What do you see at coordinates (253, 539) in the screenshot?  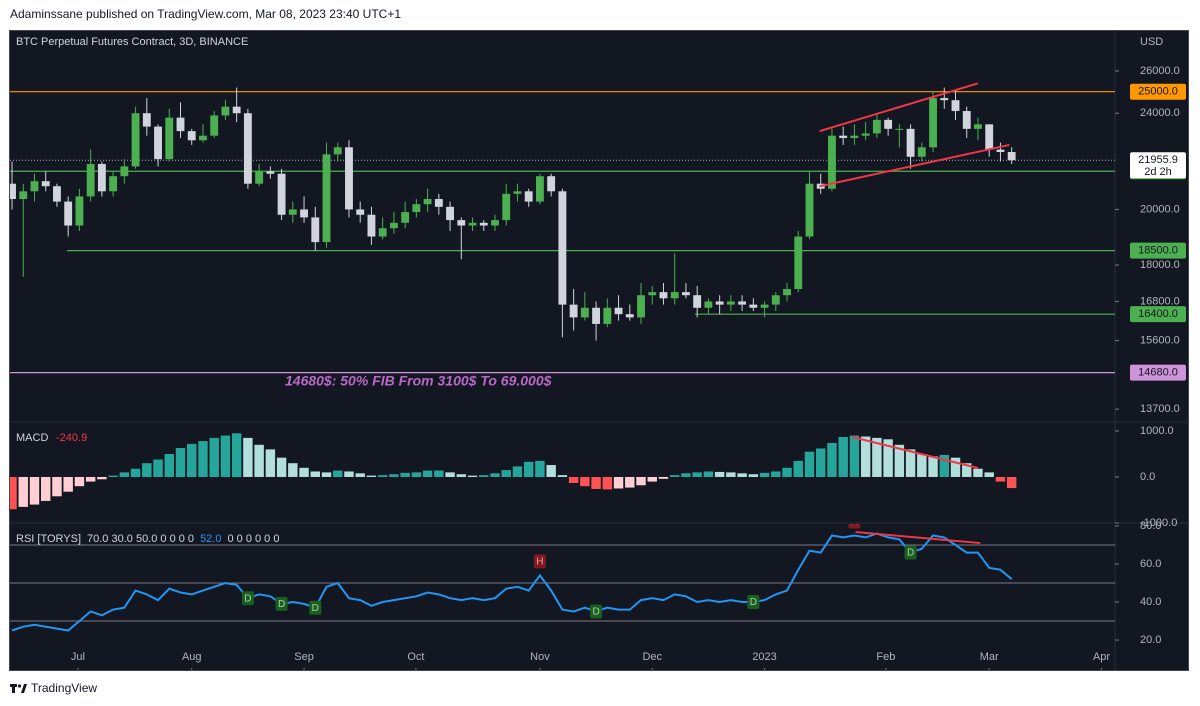 I see `rsi-params: 0 0 0 0 0 0` at bounding box center [253, 539].